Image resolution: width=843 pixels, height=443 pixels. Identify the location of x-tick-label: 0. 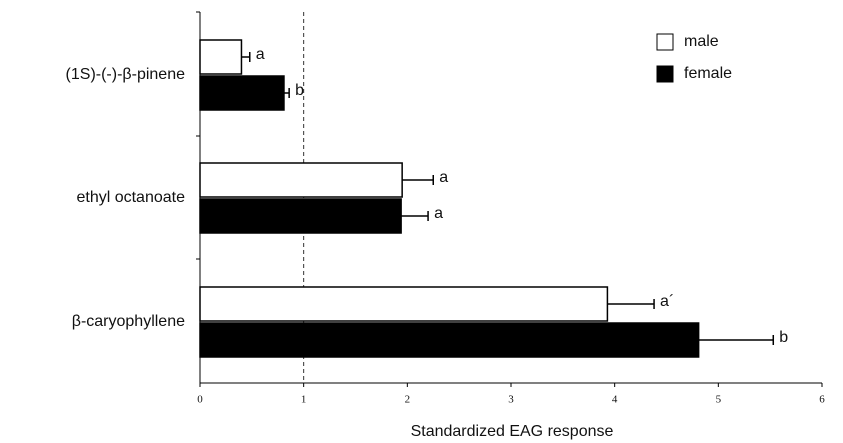
(200, 400).